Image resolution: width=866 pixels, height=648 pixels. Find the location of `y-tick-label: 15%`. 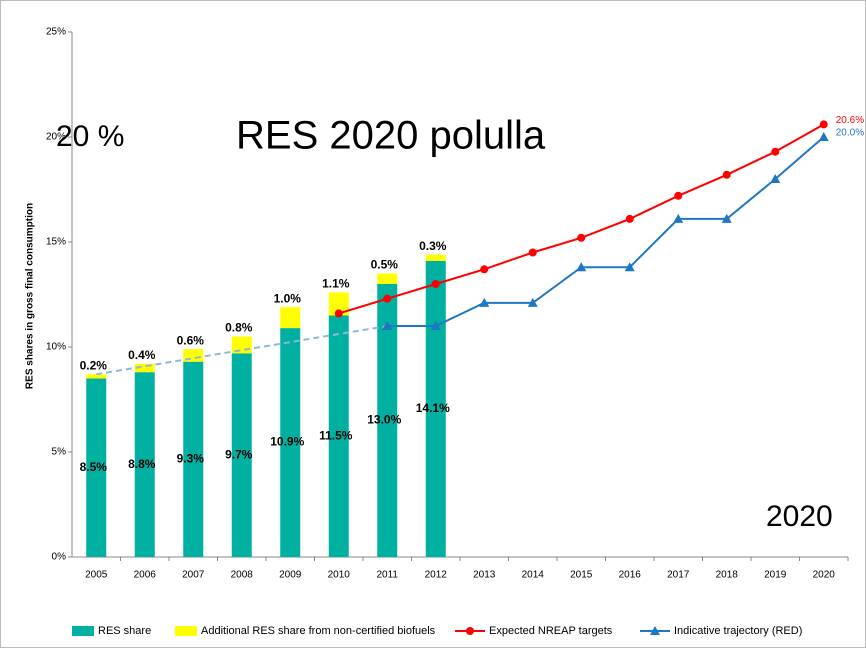

y-tick-label: 15% is located at coordinates (56, 242).